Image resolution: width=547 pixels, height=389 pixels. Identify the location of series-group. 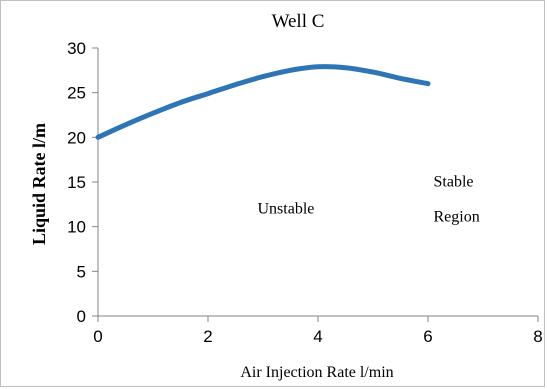
(263, 102).